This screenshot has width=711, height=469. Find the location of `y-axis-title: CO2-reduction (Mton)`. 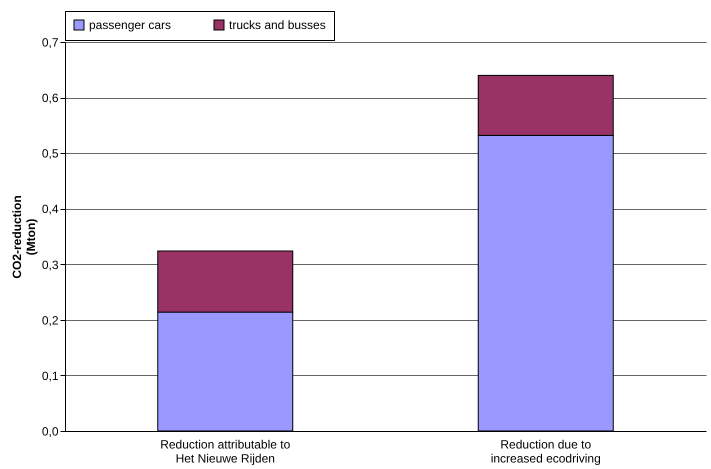

y-axis-title: CO2-reduction (Mton) is located at coordinates (24, 237).